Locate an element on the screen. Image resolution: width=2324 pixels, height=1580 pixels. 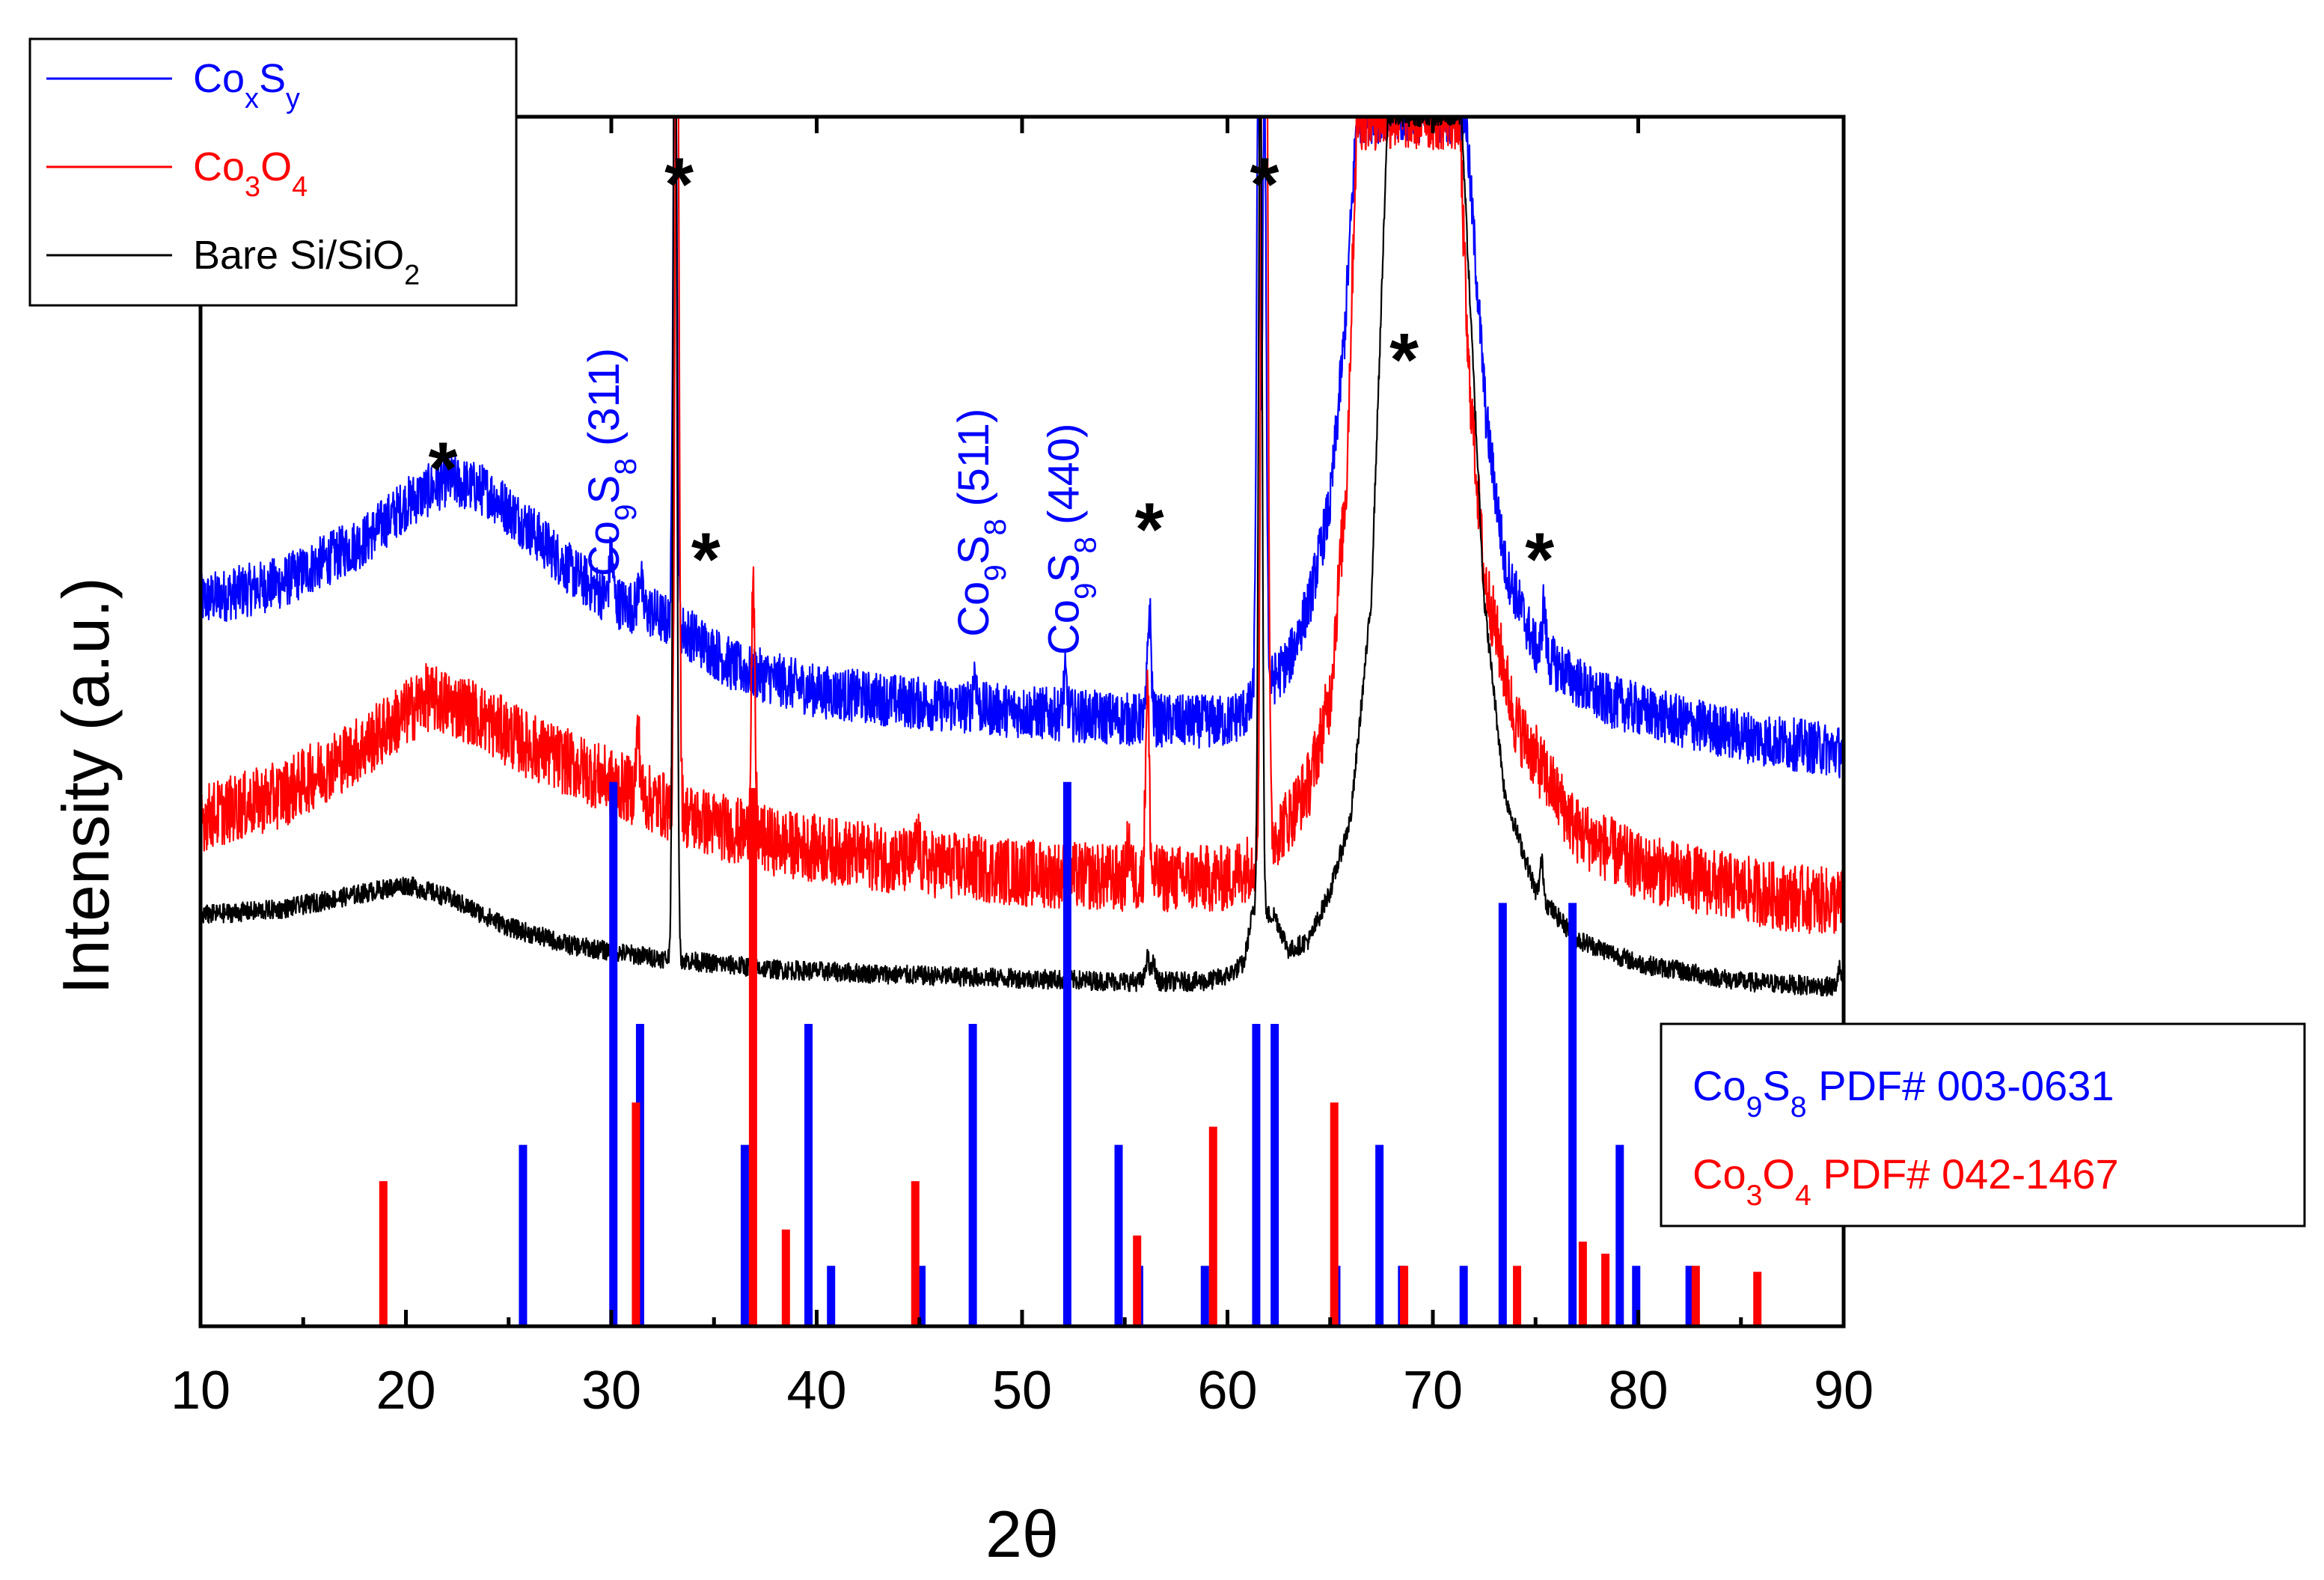
y-axis-title: Intensity (a.u.) is located at coordinates (86, 786).